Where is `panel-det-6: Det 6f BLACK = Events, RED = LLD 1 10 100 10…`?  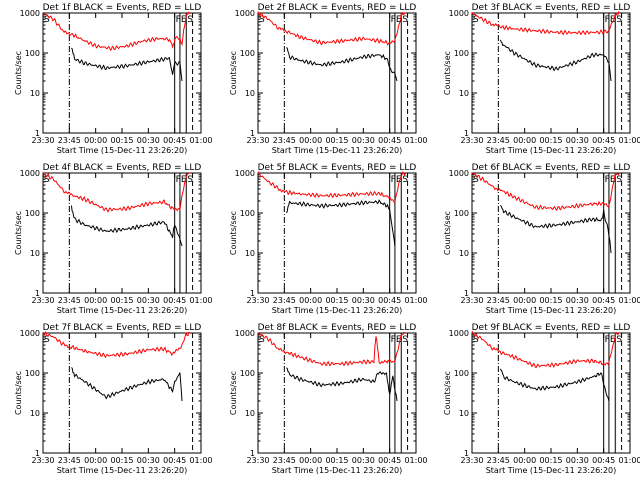 panel-det-6: Det 6f BLACK = Events, RED = LLD 1 10 100 10… is located at coordinates (541, 239).